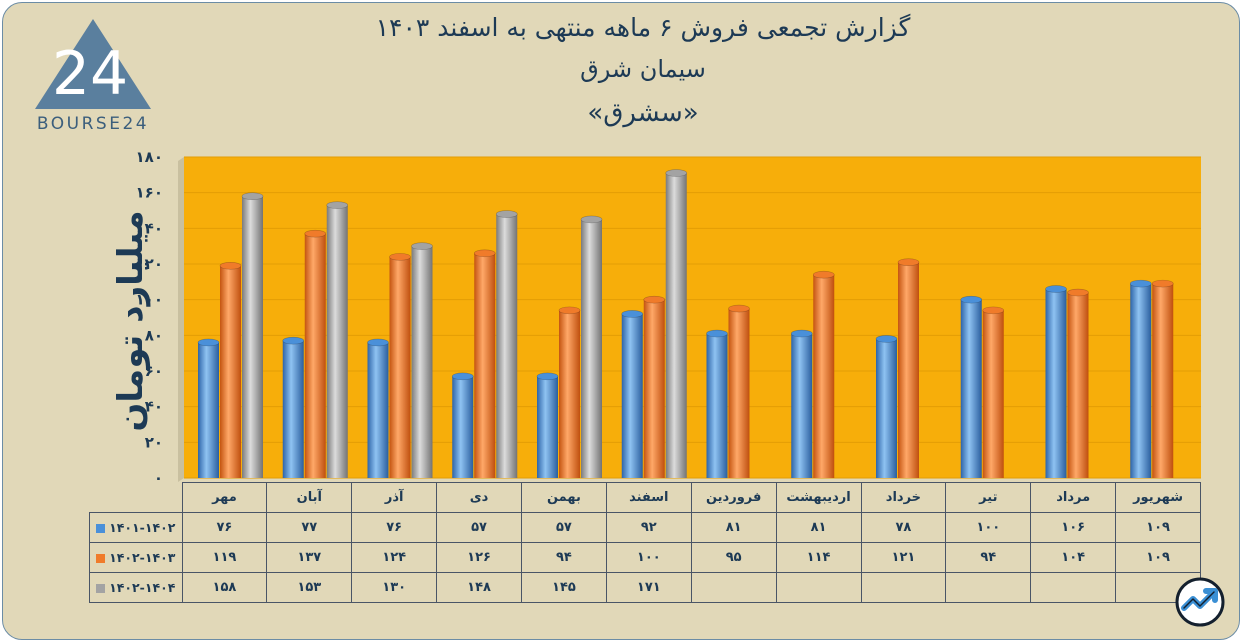  I want to click on data-value: ۱۵۳, so click(309, 587).